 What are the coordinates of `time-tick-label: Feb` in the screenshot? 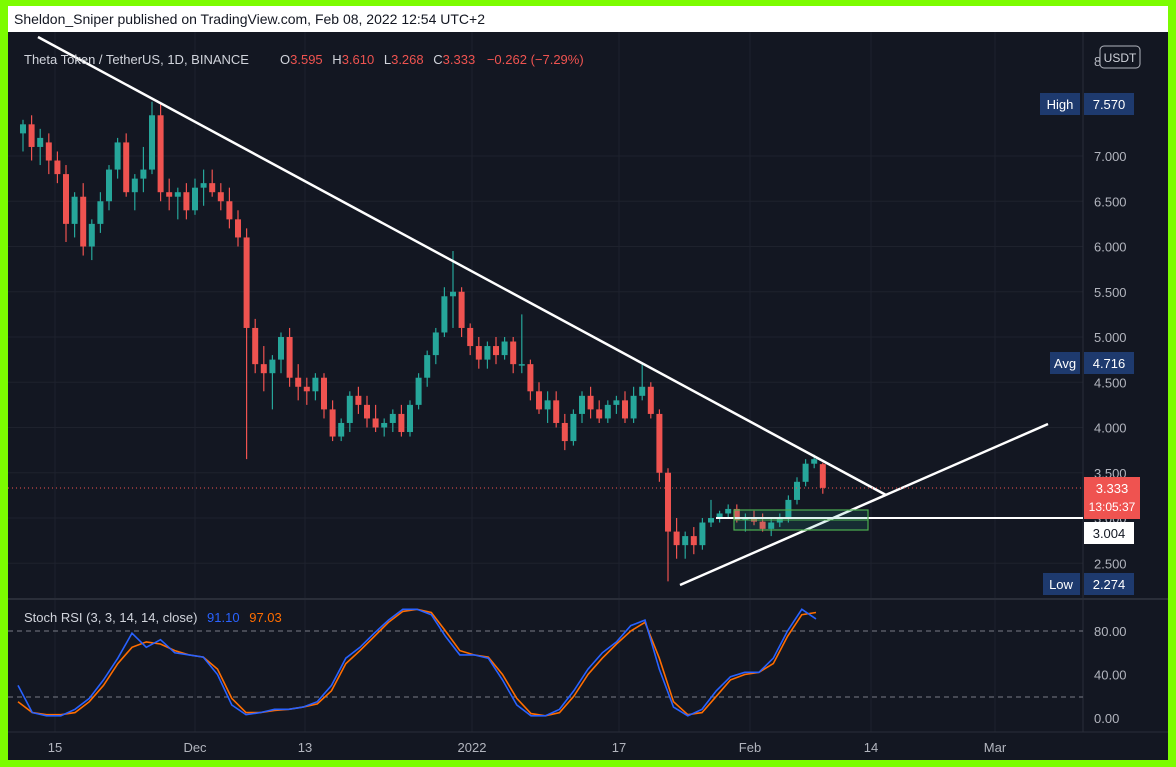 It's located at (750, 747).